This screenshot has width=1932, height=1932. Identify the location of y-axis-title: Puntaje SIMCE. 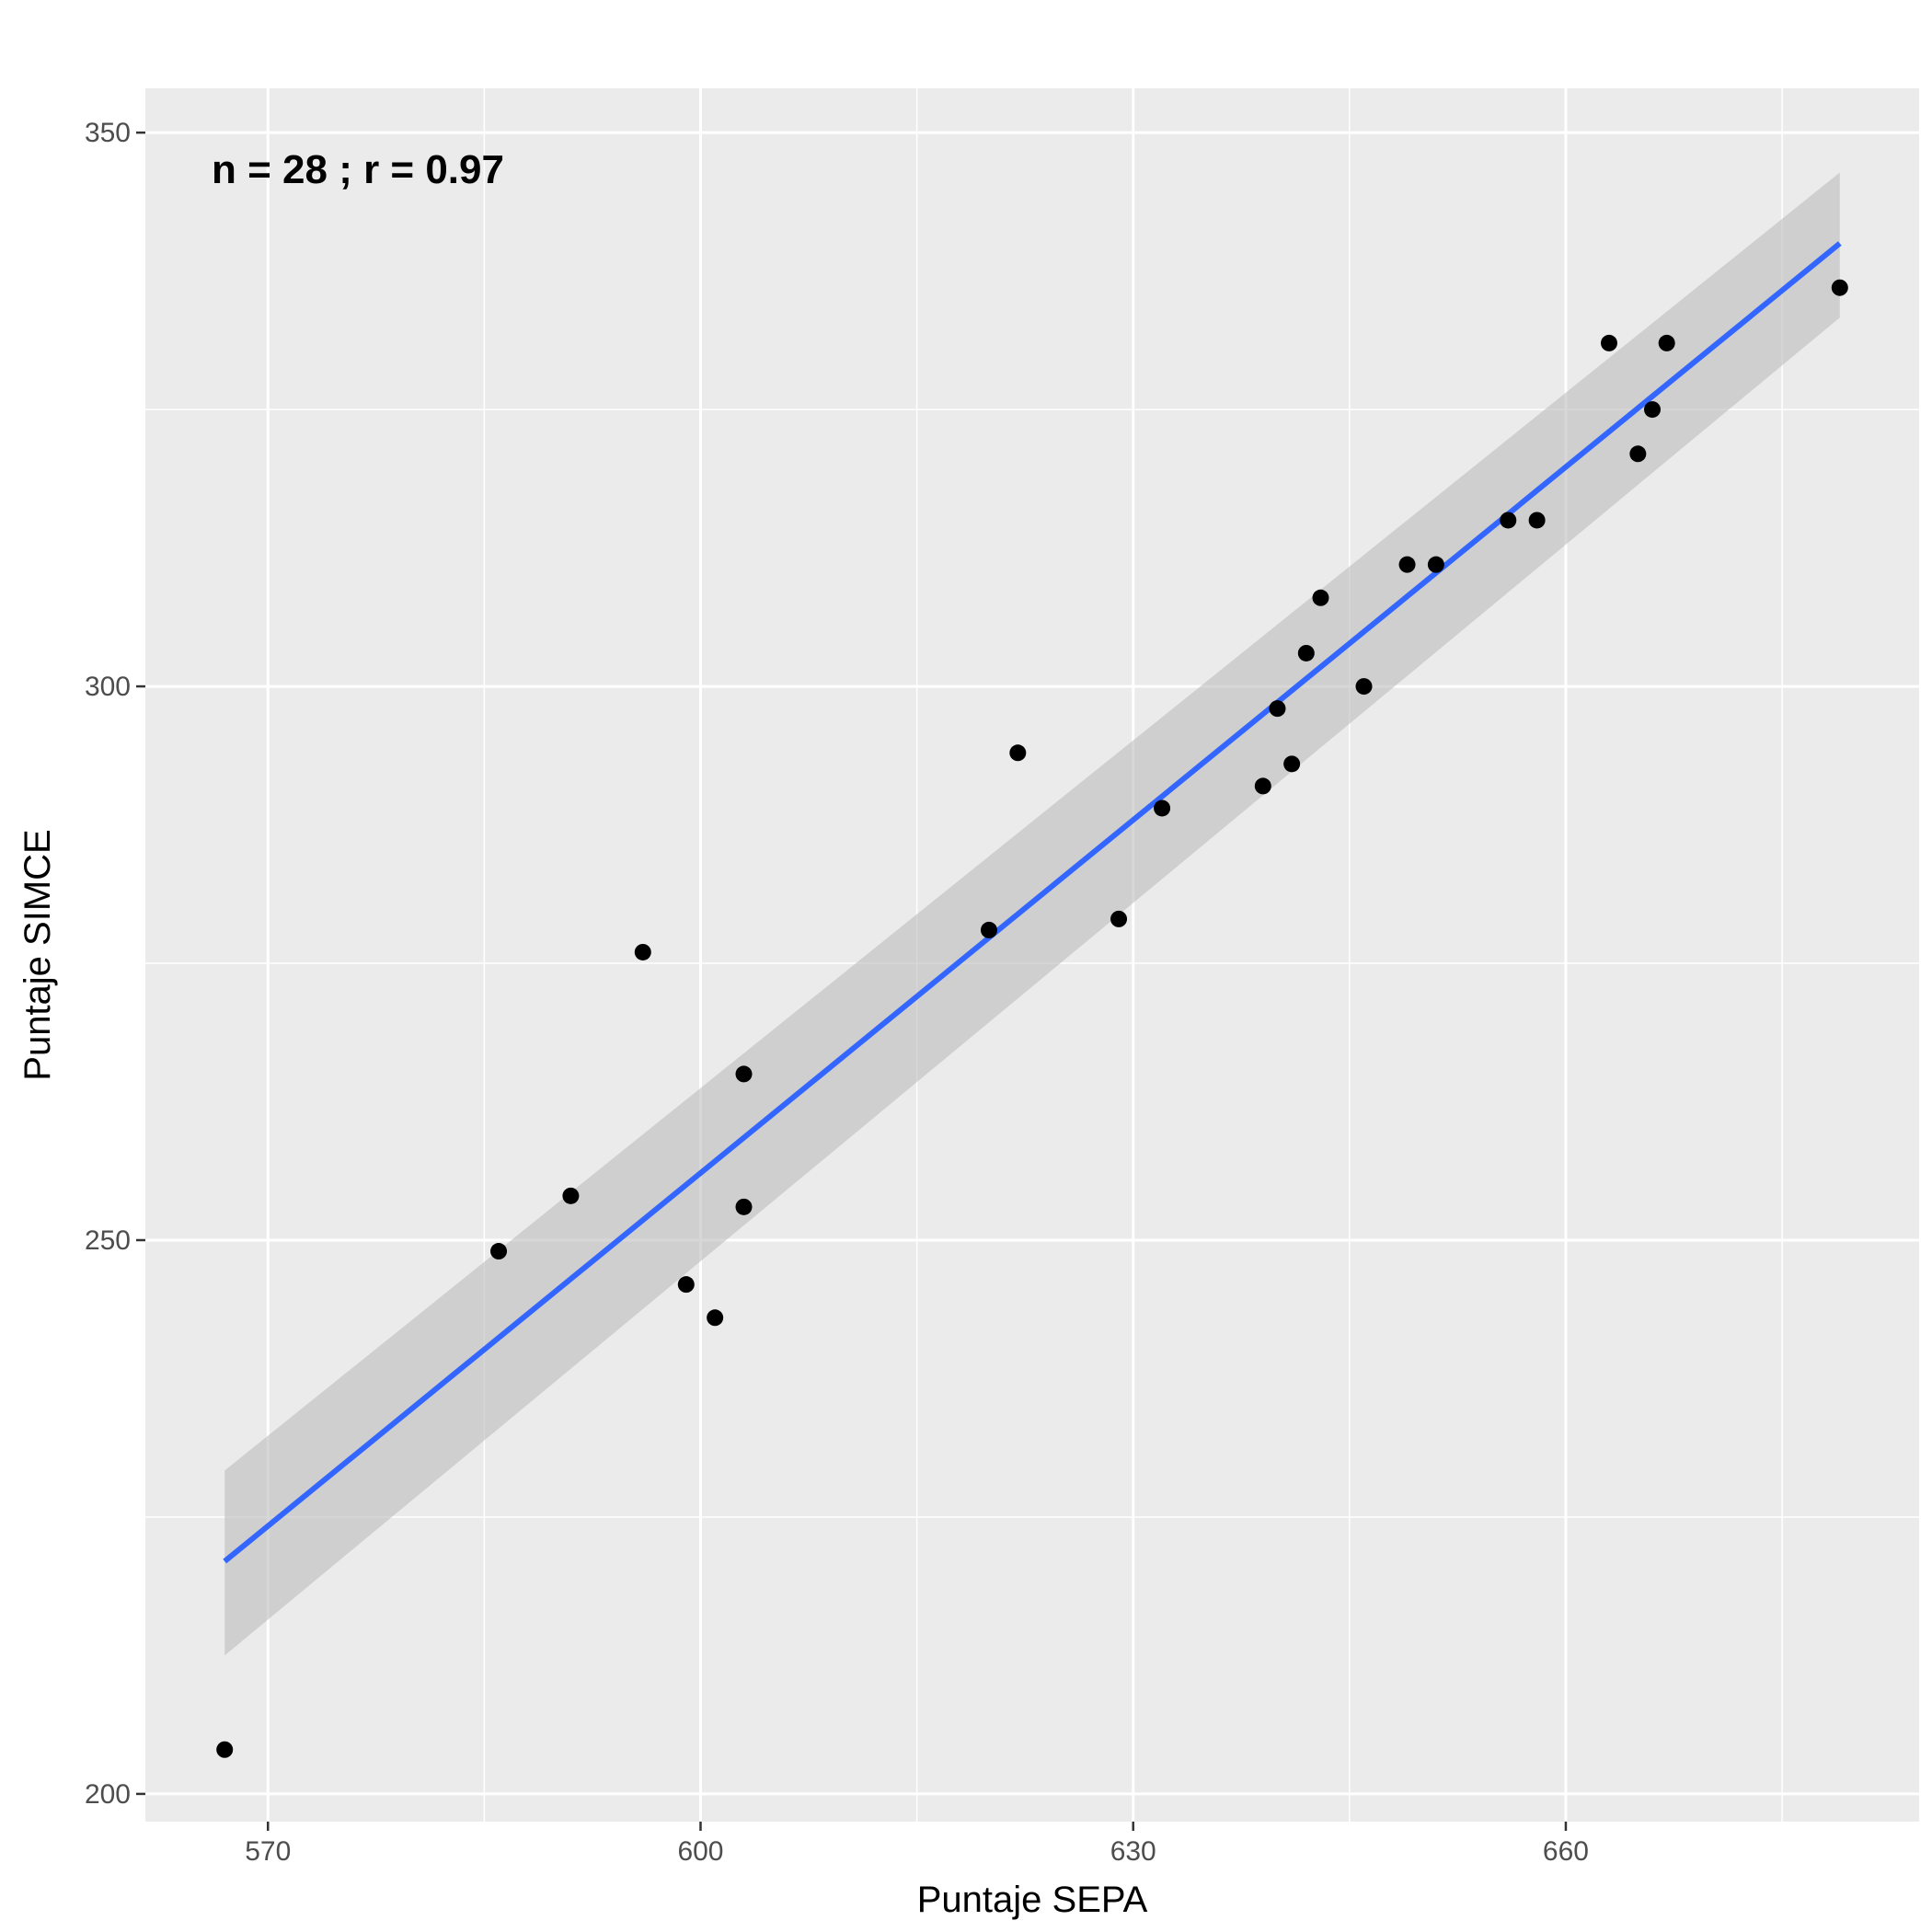
(37, 954).